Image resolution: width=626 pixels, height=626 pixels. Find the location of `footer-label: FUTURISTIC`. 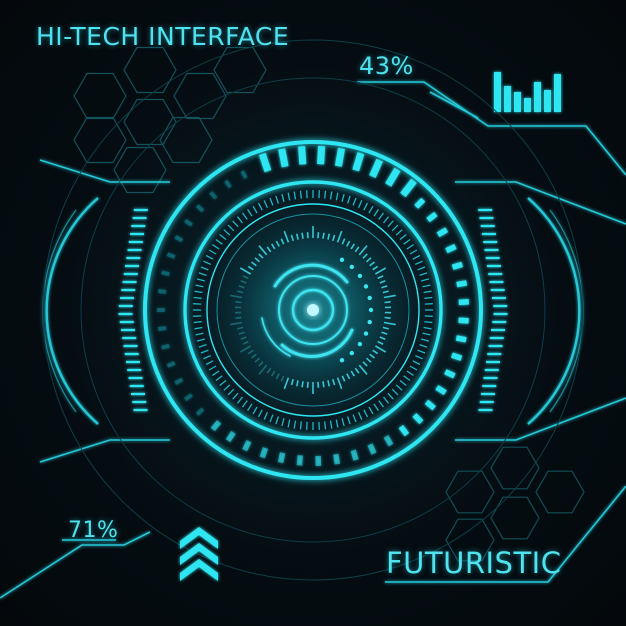

footer-label: FUTURISTIC is located at coordinates (474, 563).